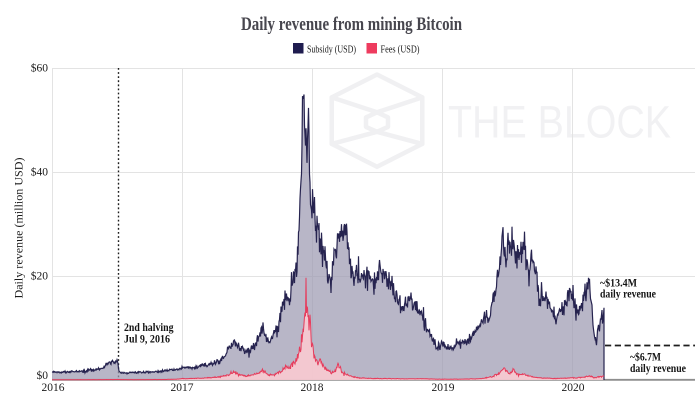 The width and height of the screenshot is (700, 402). Describe the element at coordinates (618, 283) in the screenshot. I see `svg-text: ~$13.4M` at that location.